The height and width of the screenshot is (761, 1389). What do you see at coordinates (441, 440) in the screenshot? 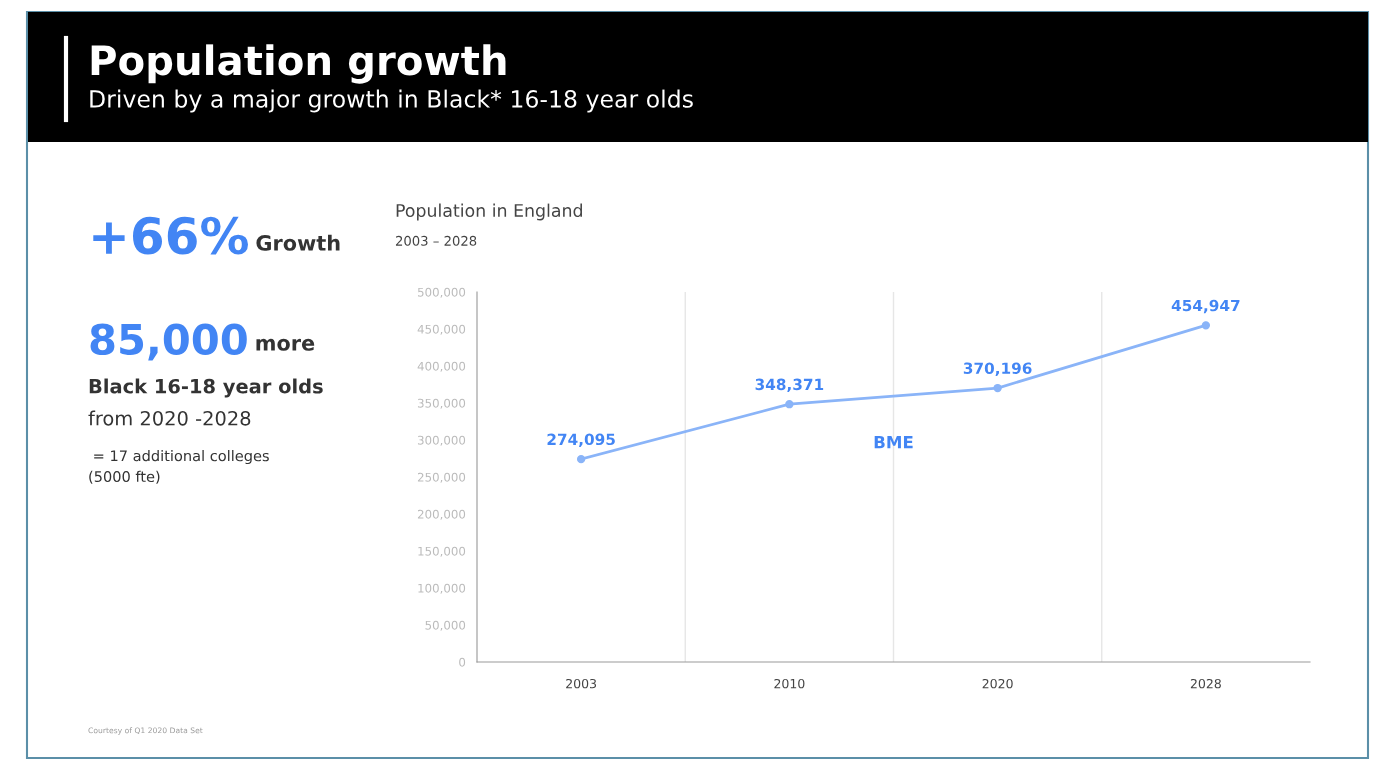
I see `y-tick-label: 300,000` at bounding box center [441, 440].